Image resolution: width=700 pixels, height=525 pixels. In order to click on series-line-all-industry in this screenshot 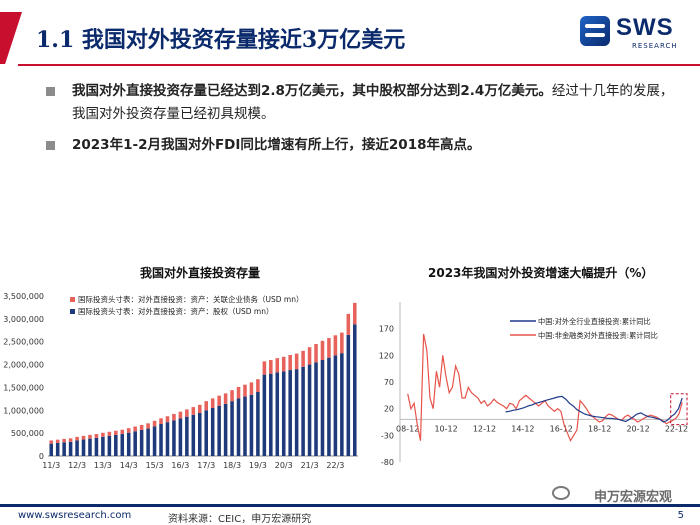, I will do `click(594, 409)`.